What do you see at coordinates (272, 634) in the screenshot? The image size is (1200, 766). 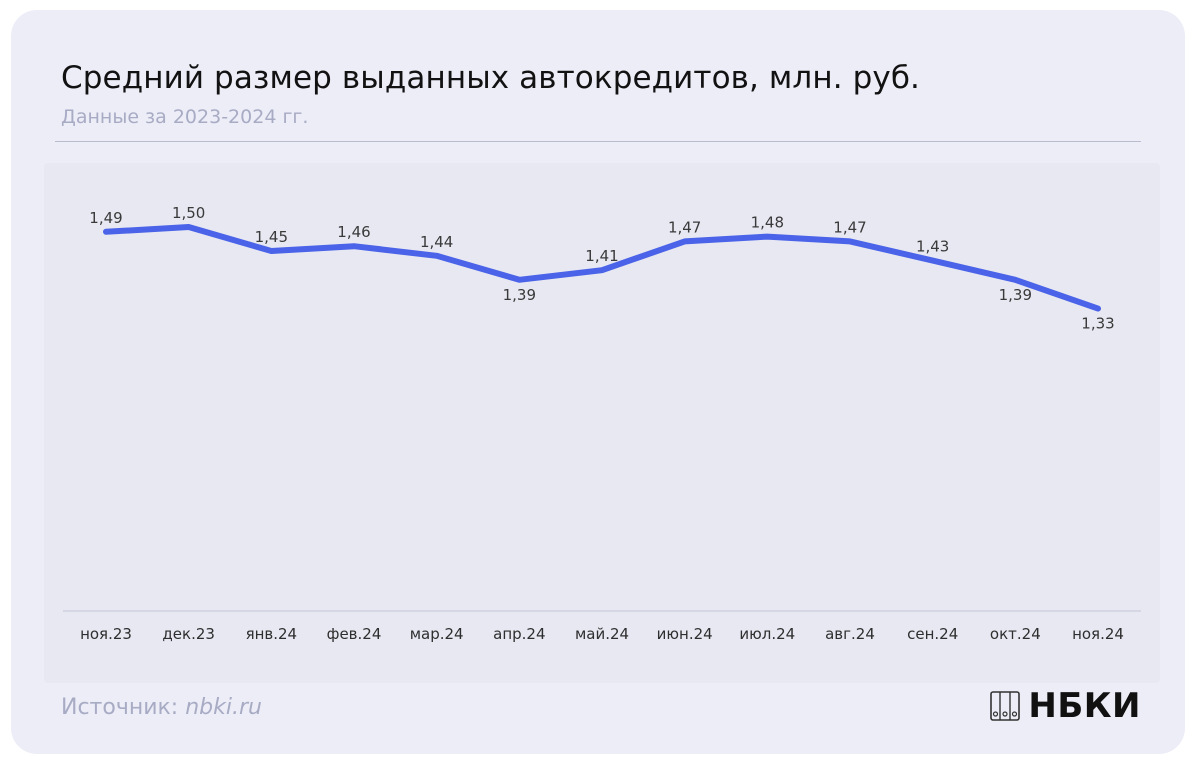 I see `x-tick-label: янв.24` at bounding box center [272, 634].